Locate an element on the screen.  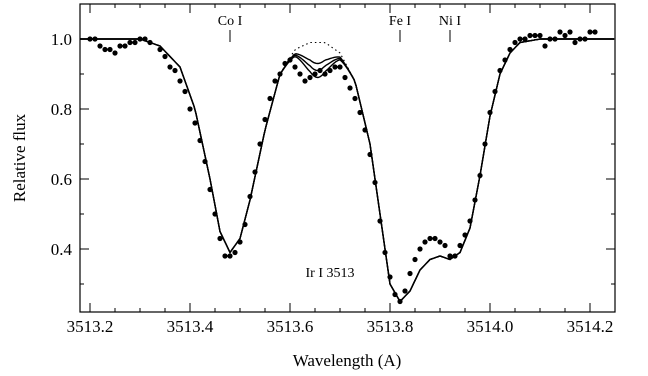
model-no-ir-curve is located at coordinates (316, 73).